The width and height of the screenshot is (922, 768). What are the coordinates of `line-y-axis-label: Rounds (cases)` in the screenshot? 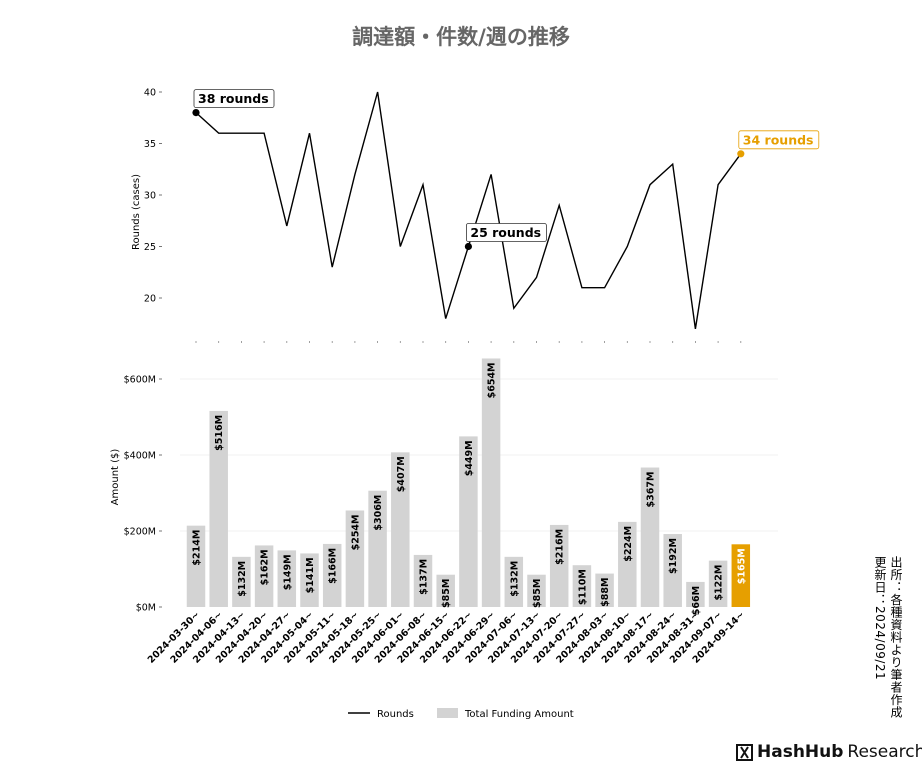 It's located at (136, 212).